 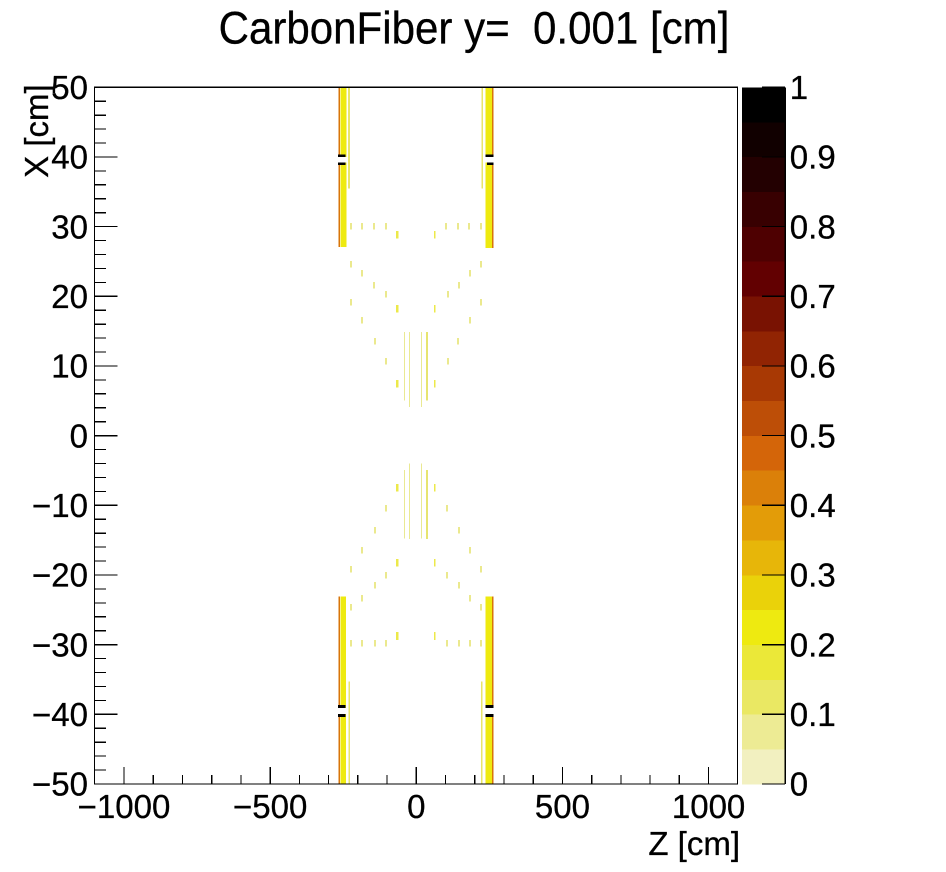 I want to click on svg-text: 50, so click(x=69, y=87).